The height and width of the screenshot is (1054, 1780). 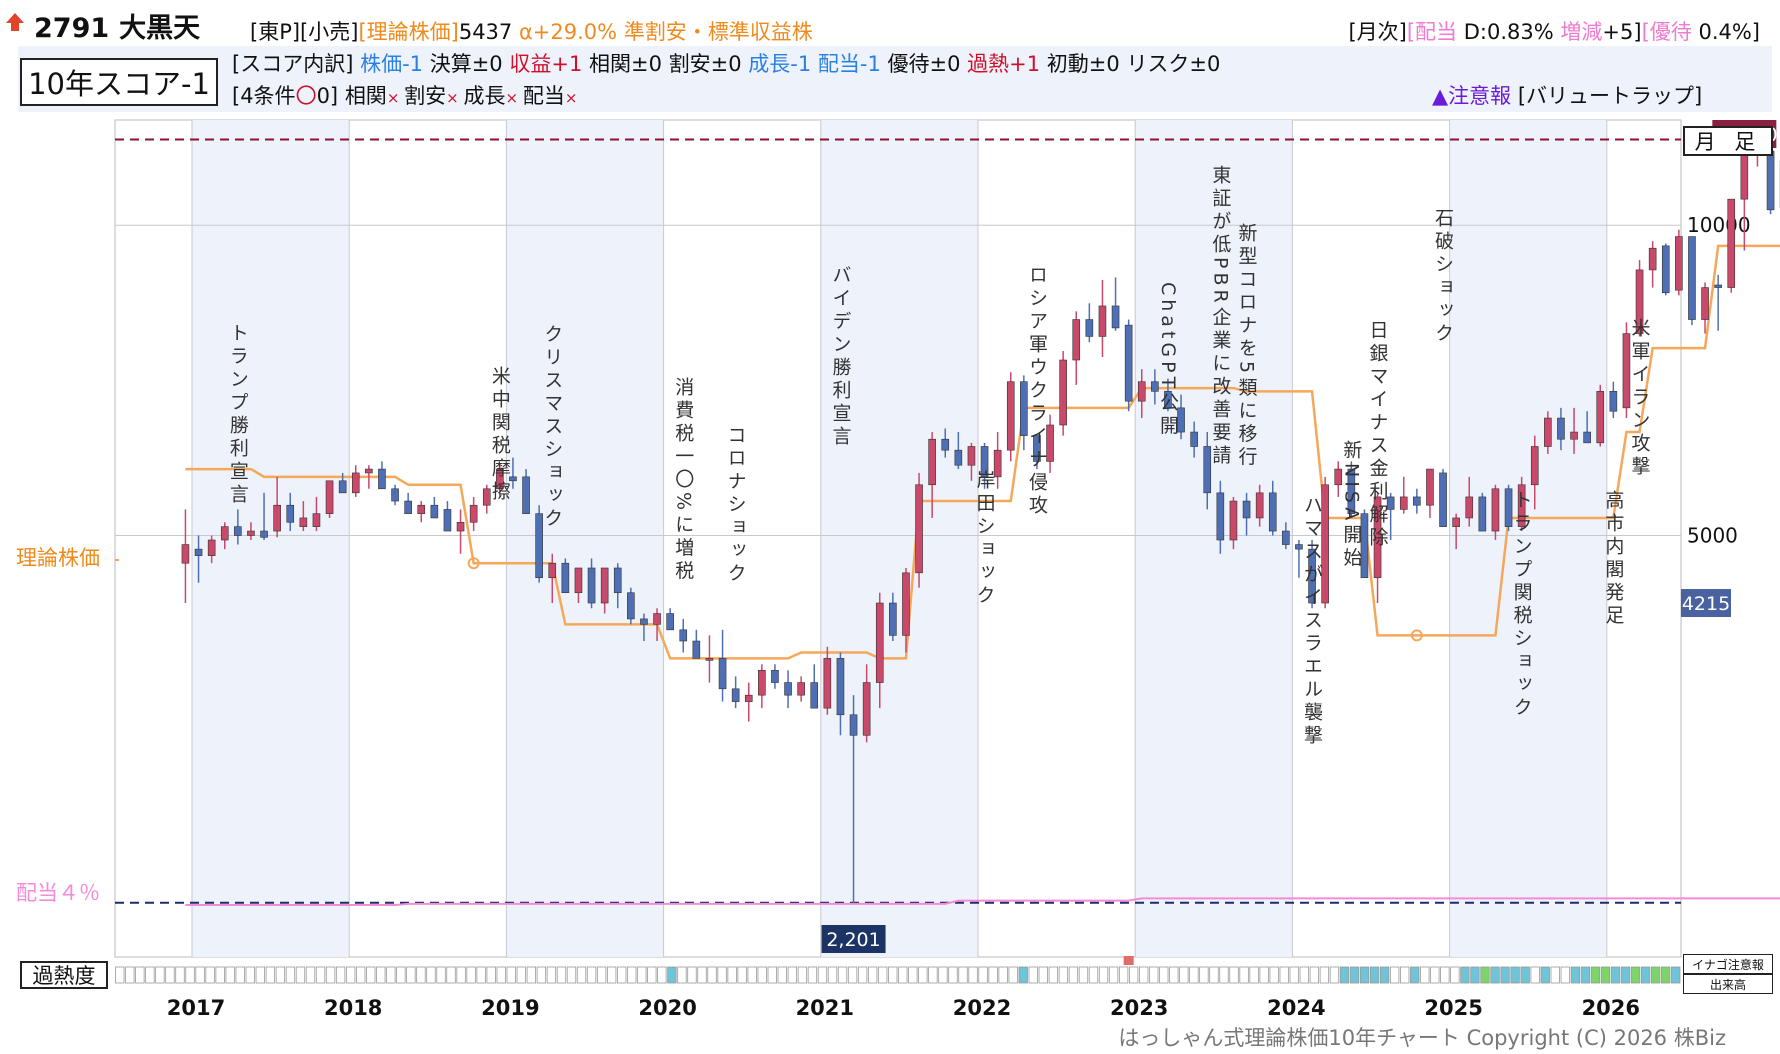 I want to click on score-item: 相関±0, so click(x=628, y=64).